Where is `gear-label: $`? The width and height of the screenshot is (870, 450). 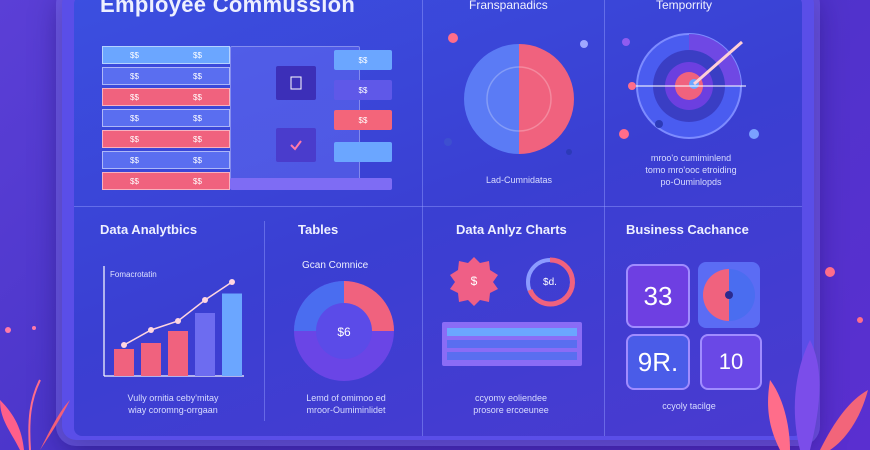
gear-label: $ is located at coordinates (474, 281).